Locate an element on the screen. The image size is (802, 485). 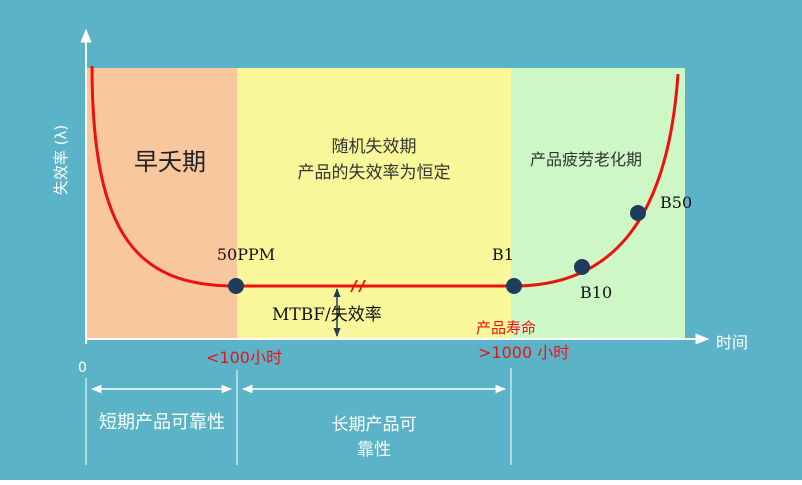
x-axis-label: 时间 is located at coordinates (732, 342).